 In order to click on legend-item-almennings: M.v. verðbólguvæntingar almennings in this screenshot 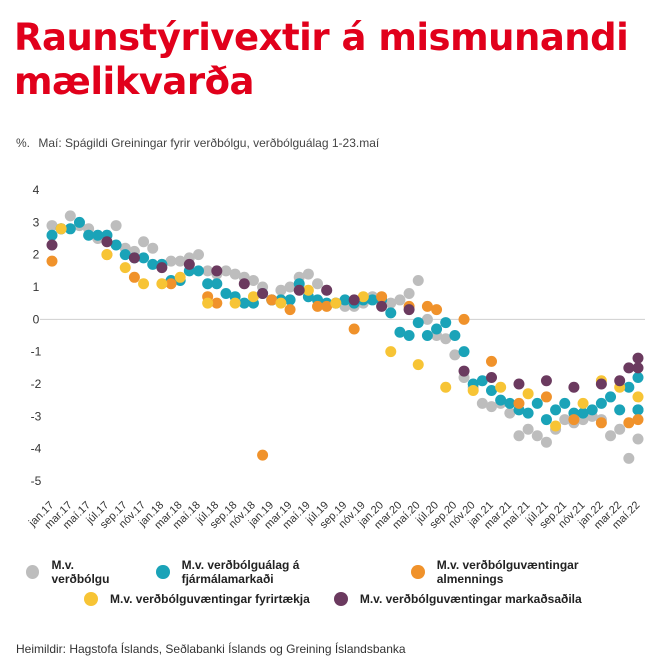, I will do `click(526, 572)`.